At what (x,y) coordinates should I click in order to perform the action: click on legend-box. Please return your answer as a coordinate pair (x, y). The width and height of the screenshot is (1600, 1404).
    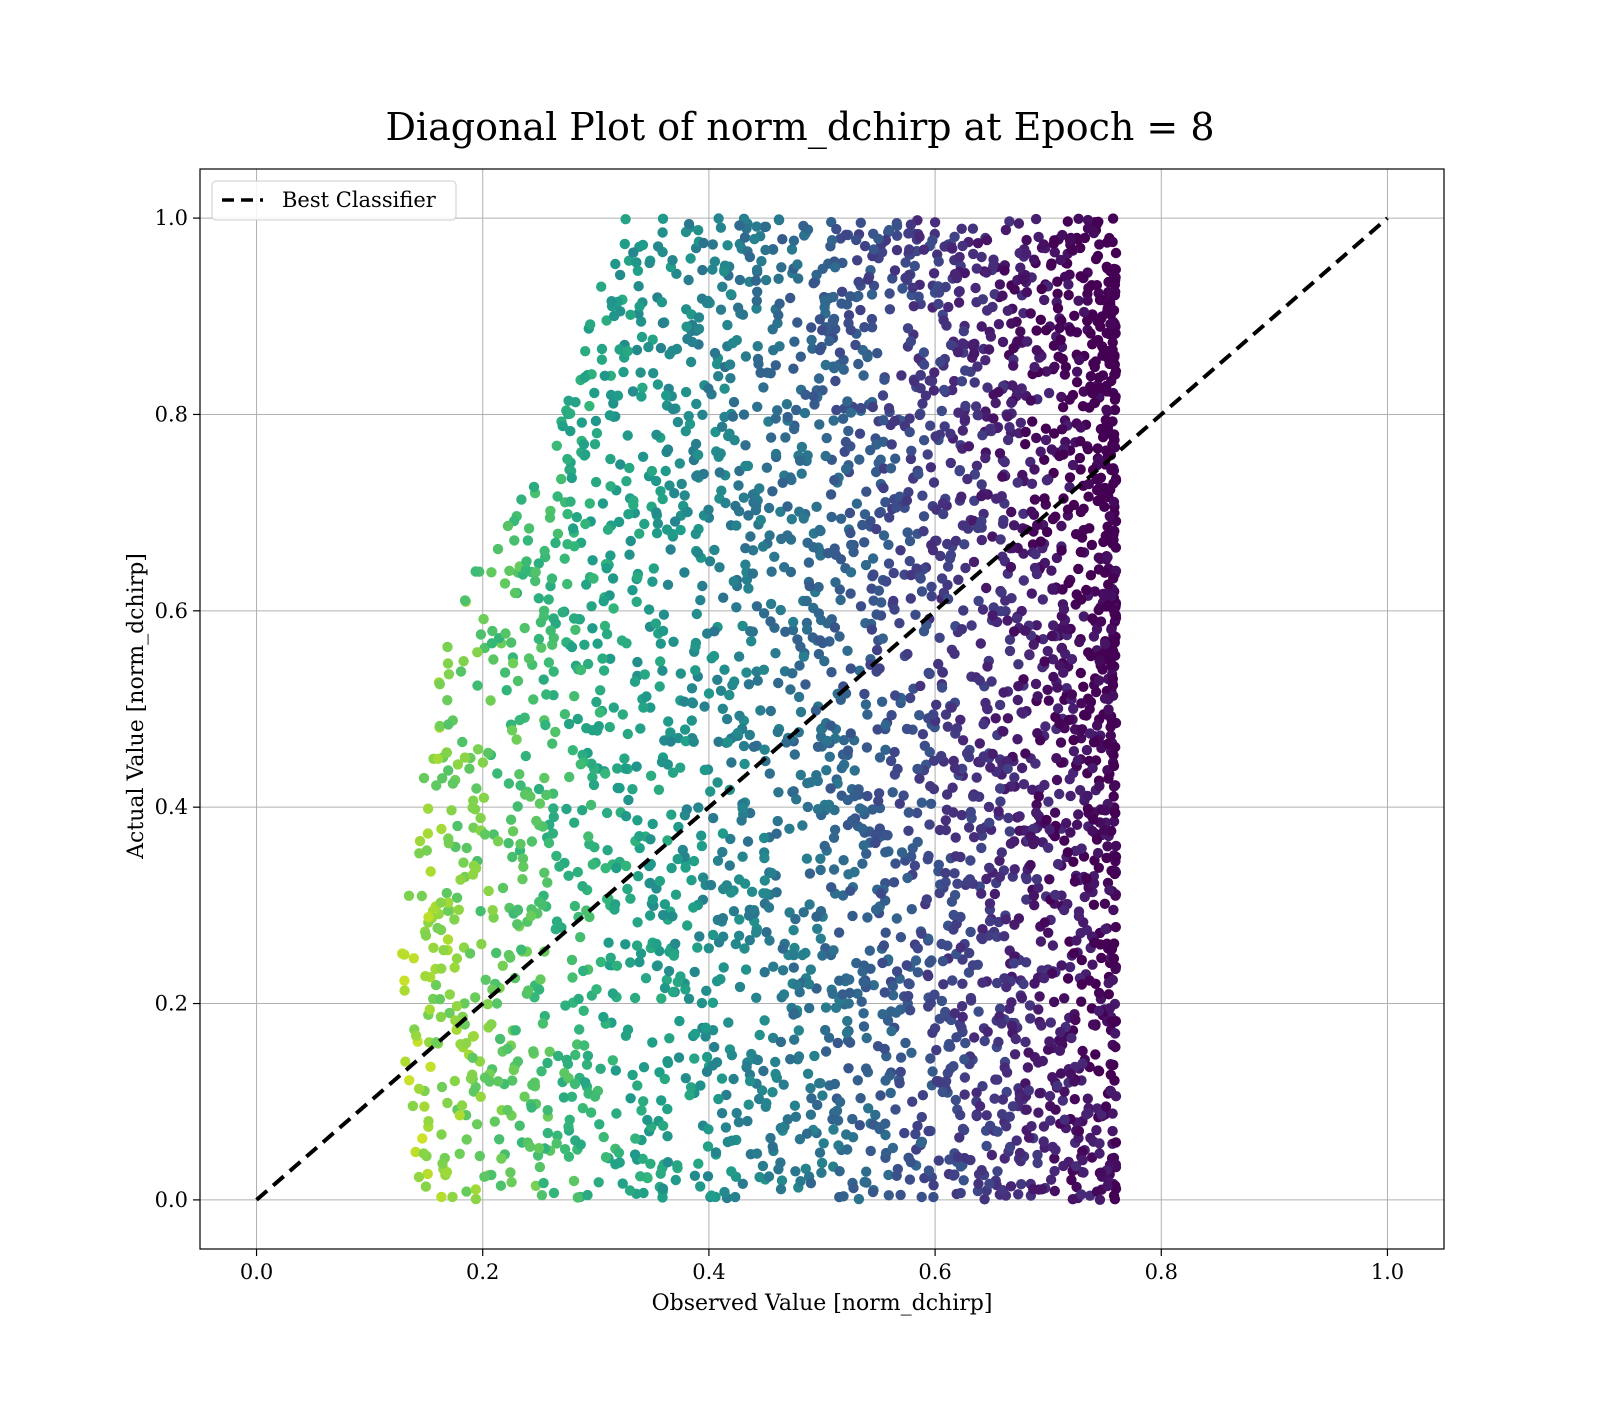
    Looking at the image, I should click on (334, 200).